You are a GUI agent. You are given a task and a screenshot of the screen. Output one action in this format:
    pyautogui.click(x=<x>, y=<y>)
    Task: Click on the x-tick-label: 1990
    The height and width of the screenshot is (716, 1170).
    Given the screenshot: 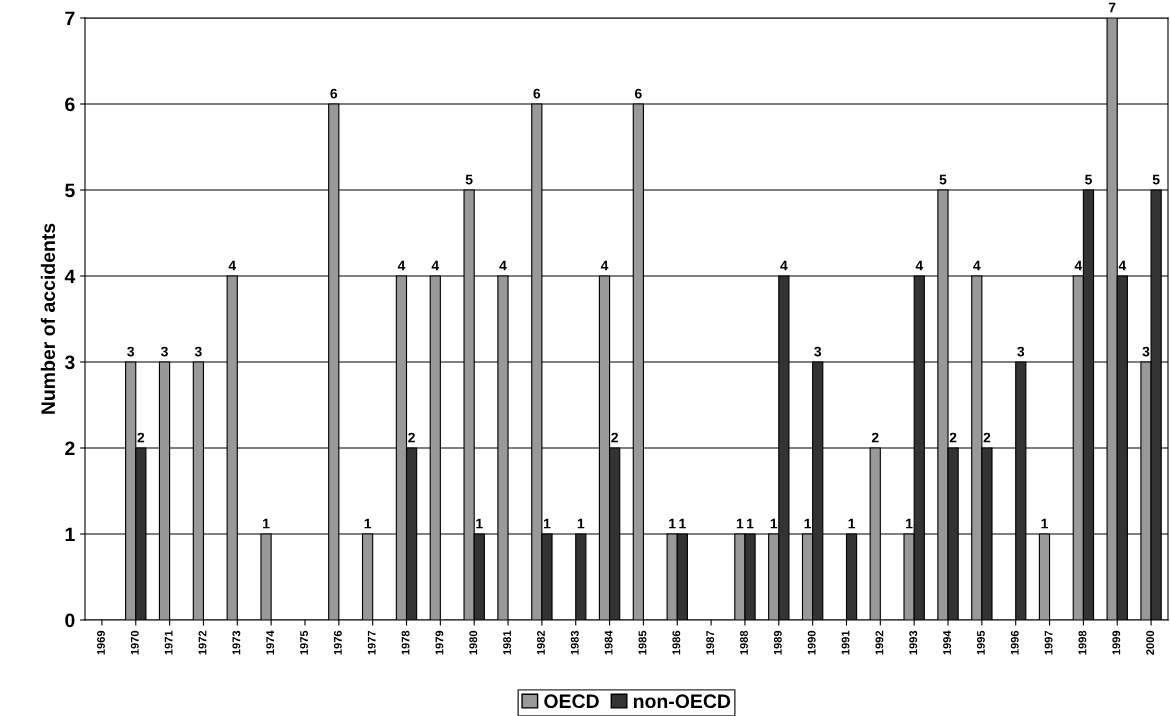 What is the action you would take?
    pyautogui.click(x=811, y=642)
    